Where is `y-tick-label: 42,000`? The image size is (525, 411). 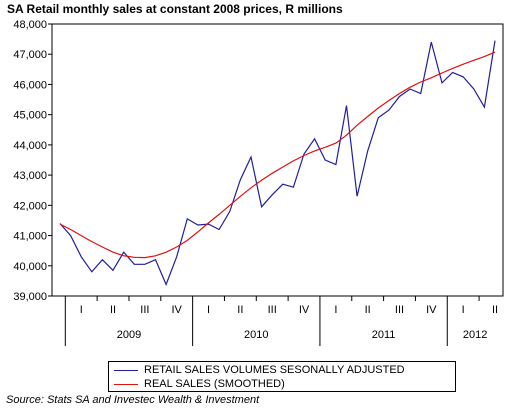 y-tick-label: 42,000 is located at coordinates (30, 206).